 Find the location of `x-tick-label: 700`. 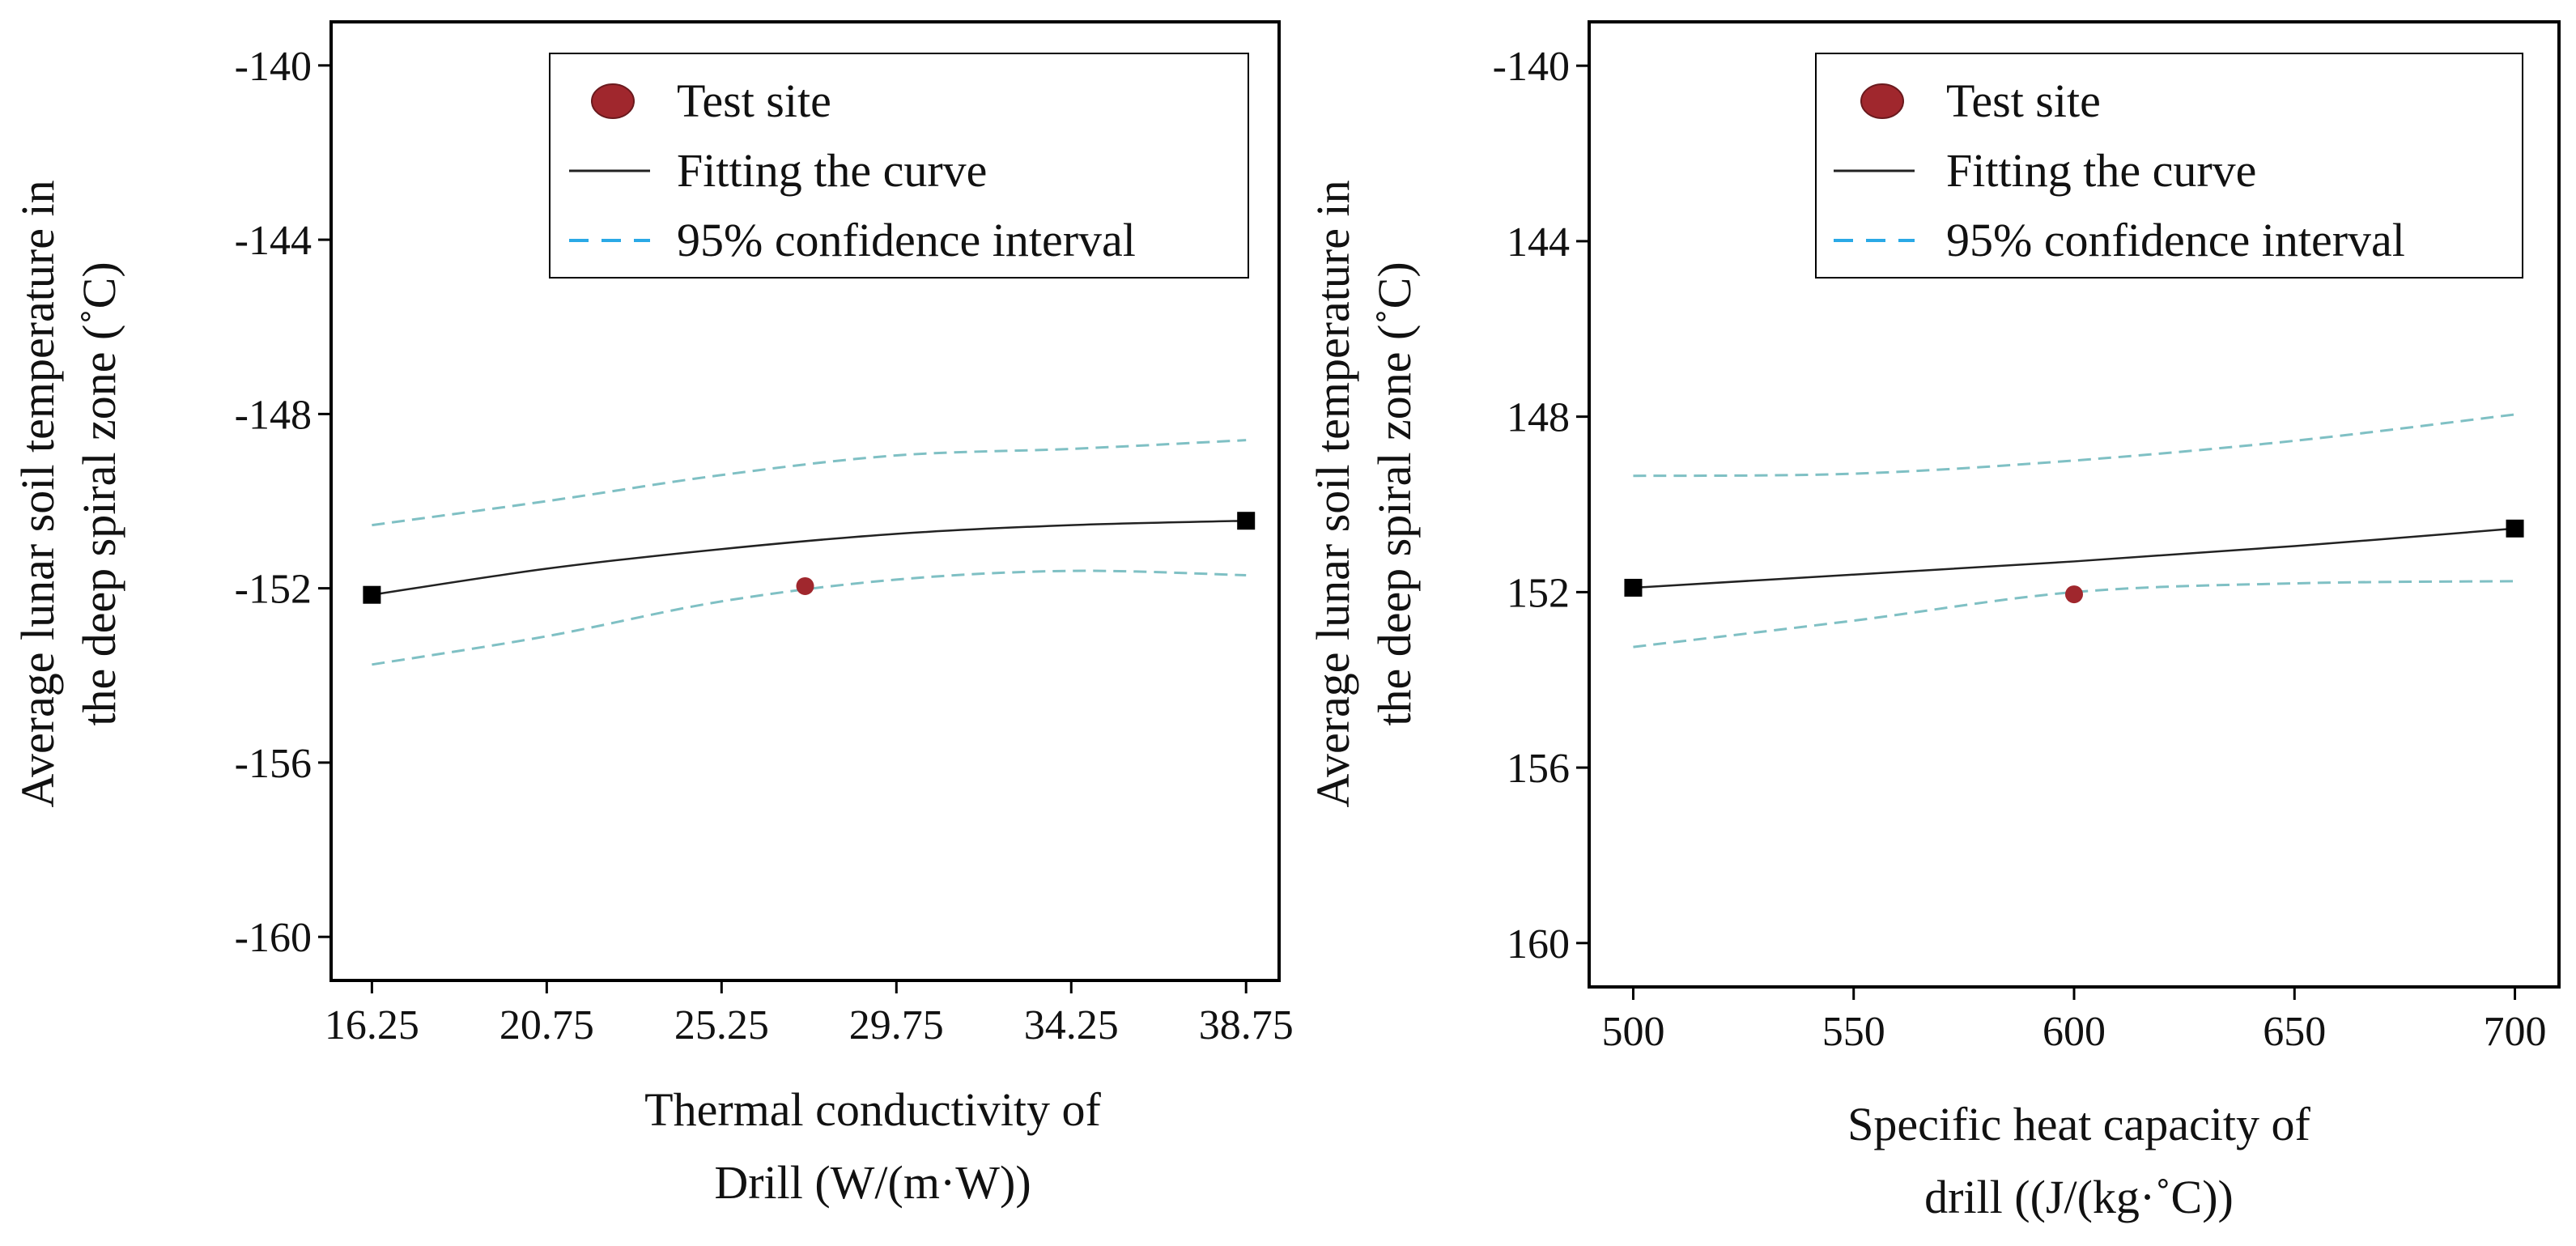

x-tick-label: 700 is located at coordinates (2516, 1032).